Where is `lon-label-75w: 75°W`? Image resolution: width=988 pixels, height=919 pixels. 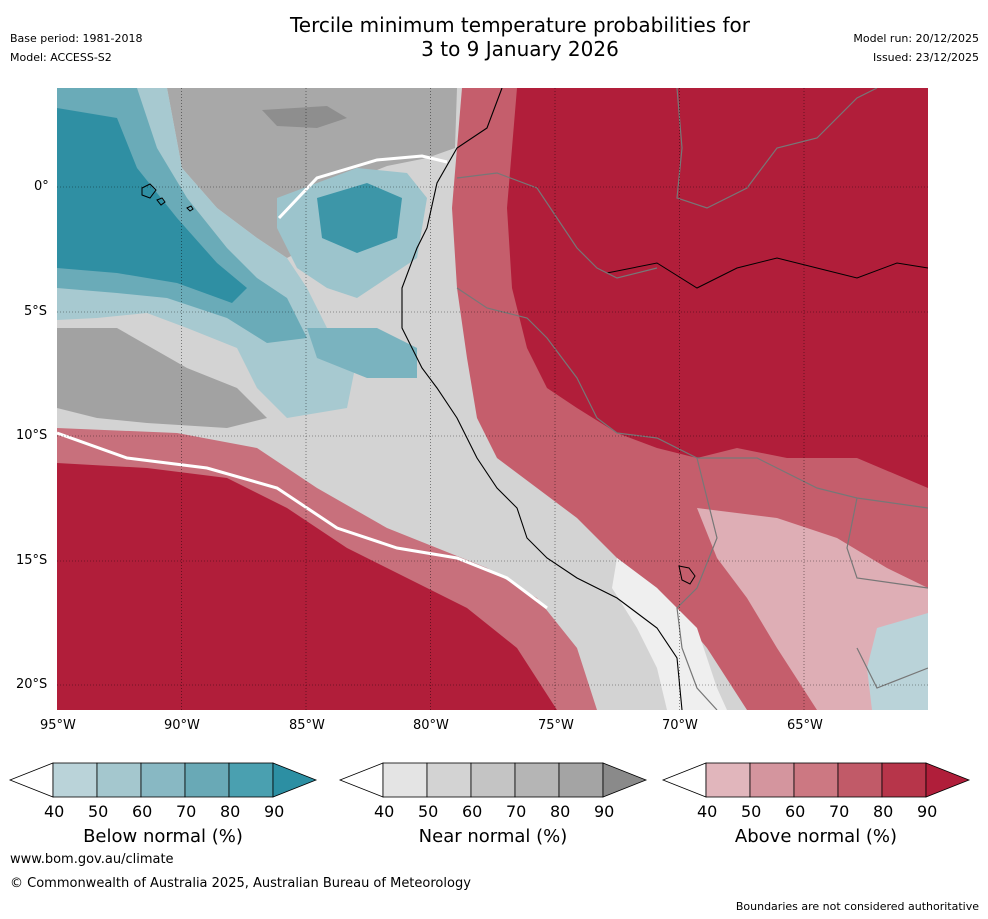
lon-label-75w: 75°W is located at coordinates (556, 725).